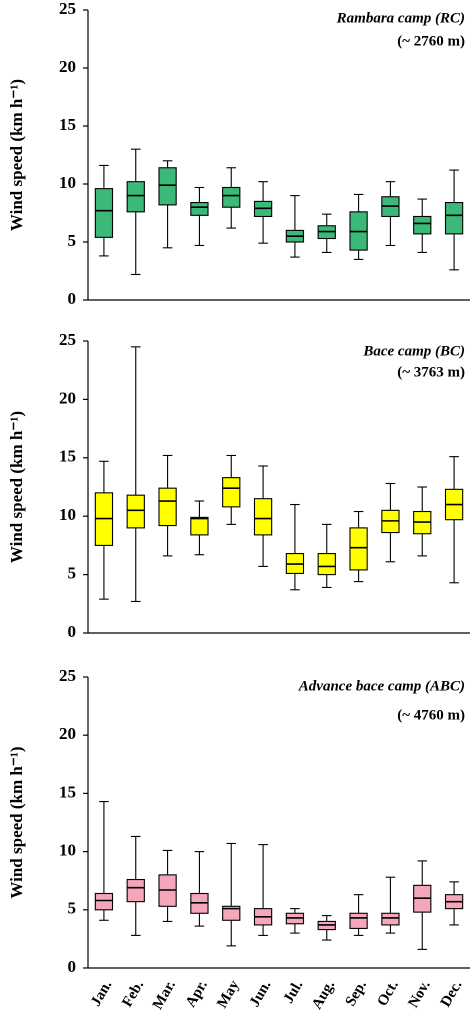 Image resolution: width=474 pixels, height=1019 pixels. What do you see at coordinates (197, 994) in the screenshot?
I see `x-tick-label: Apr.` at bounding box center [197, 994].